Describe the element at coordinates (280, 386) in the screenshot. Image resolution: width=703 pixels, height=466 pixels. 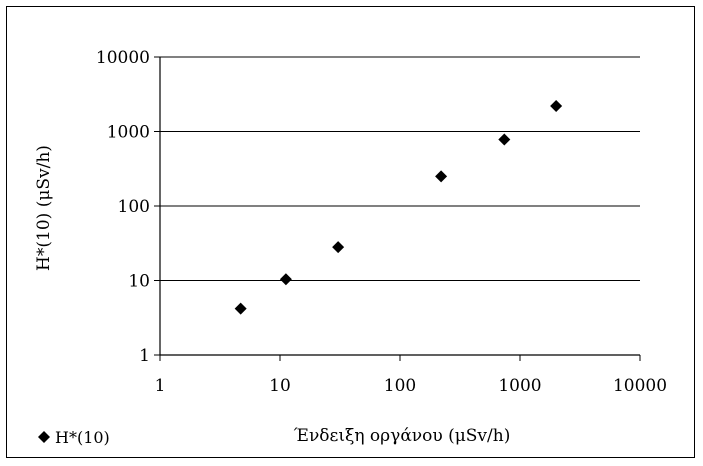
I see `x-tick-label-10: 10` at that location.